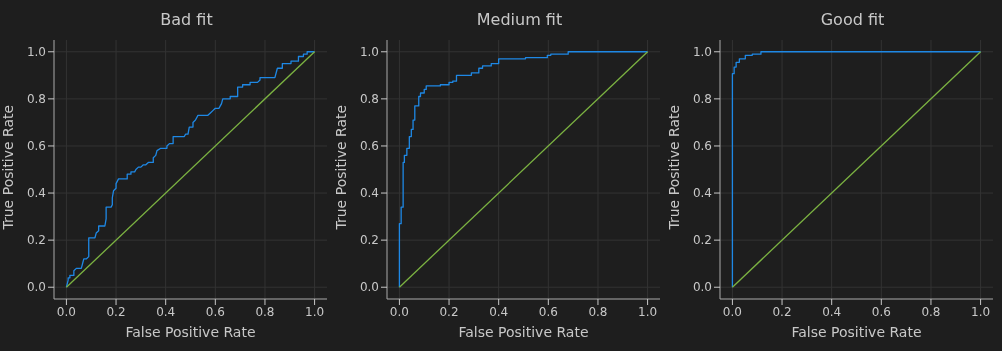 The width and height of the screenshot is (1002, 351). I want to click on chart-title: Medium fit, so click(519, 20).